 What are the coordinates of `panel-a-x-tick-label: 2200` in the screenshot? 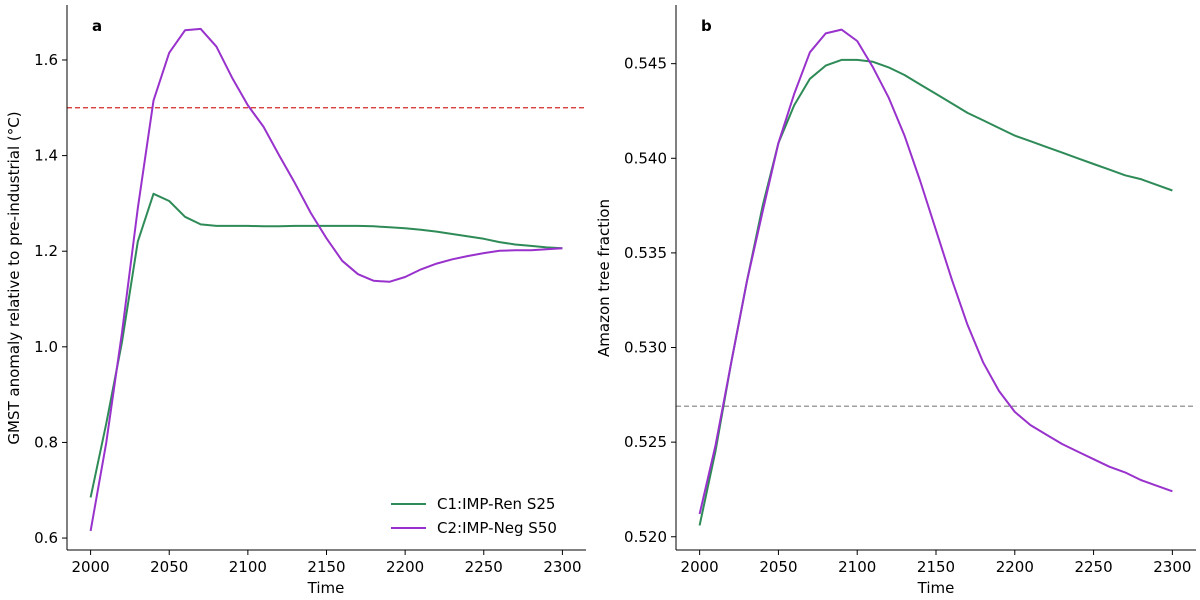 It's located at (405, 567).